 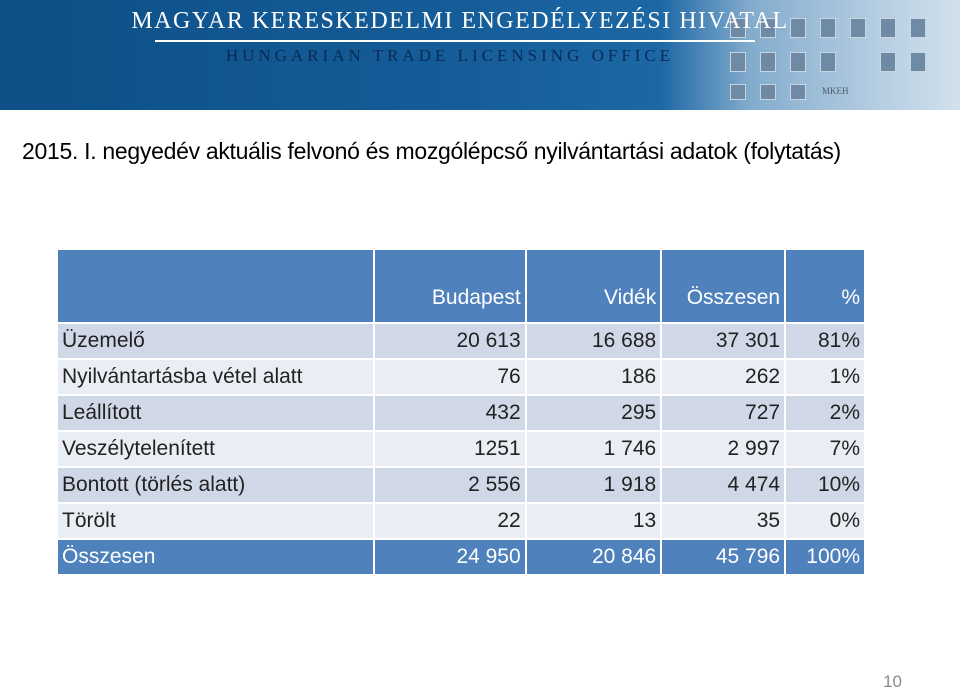 I want to click on cell-videk: 295, so click(x=593, y=413).